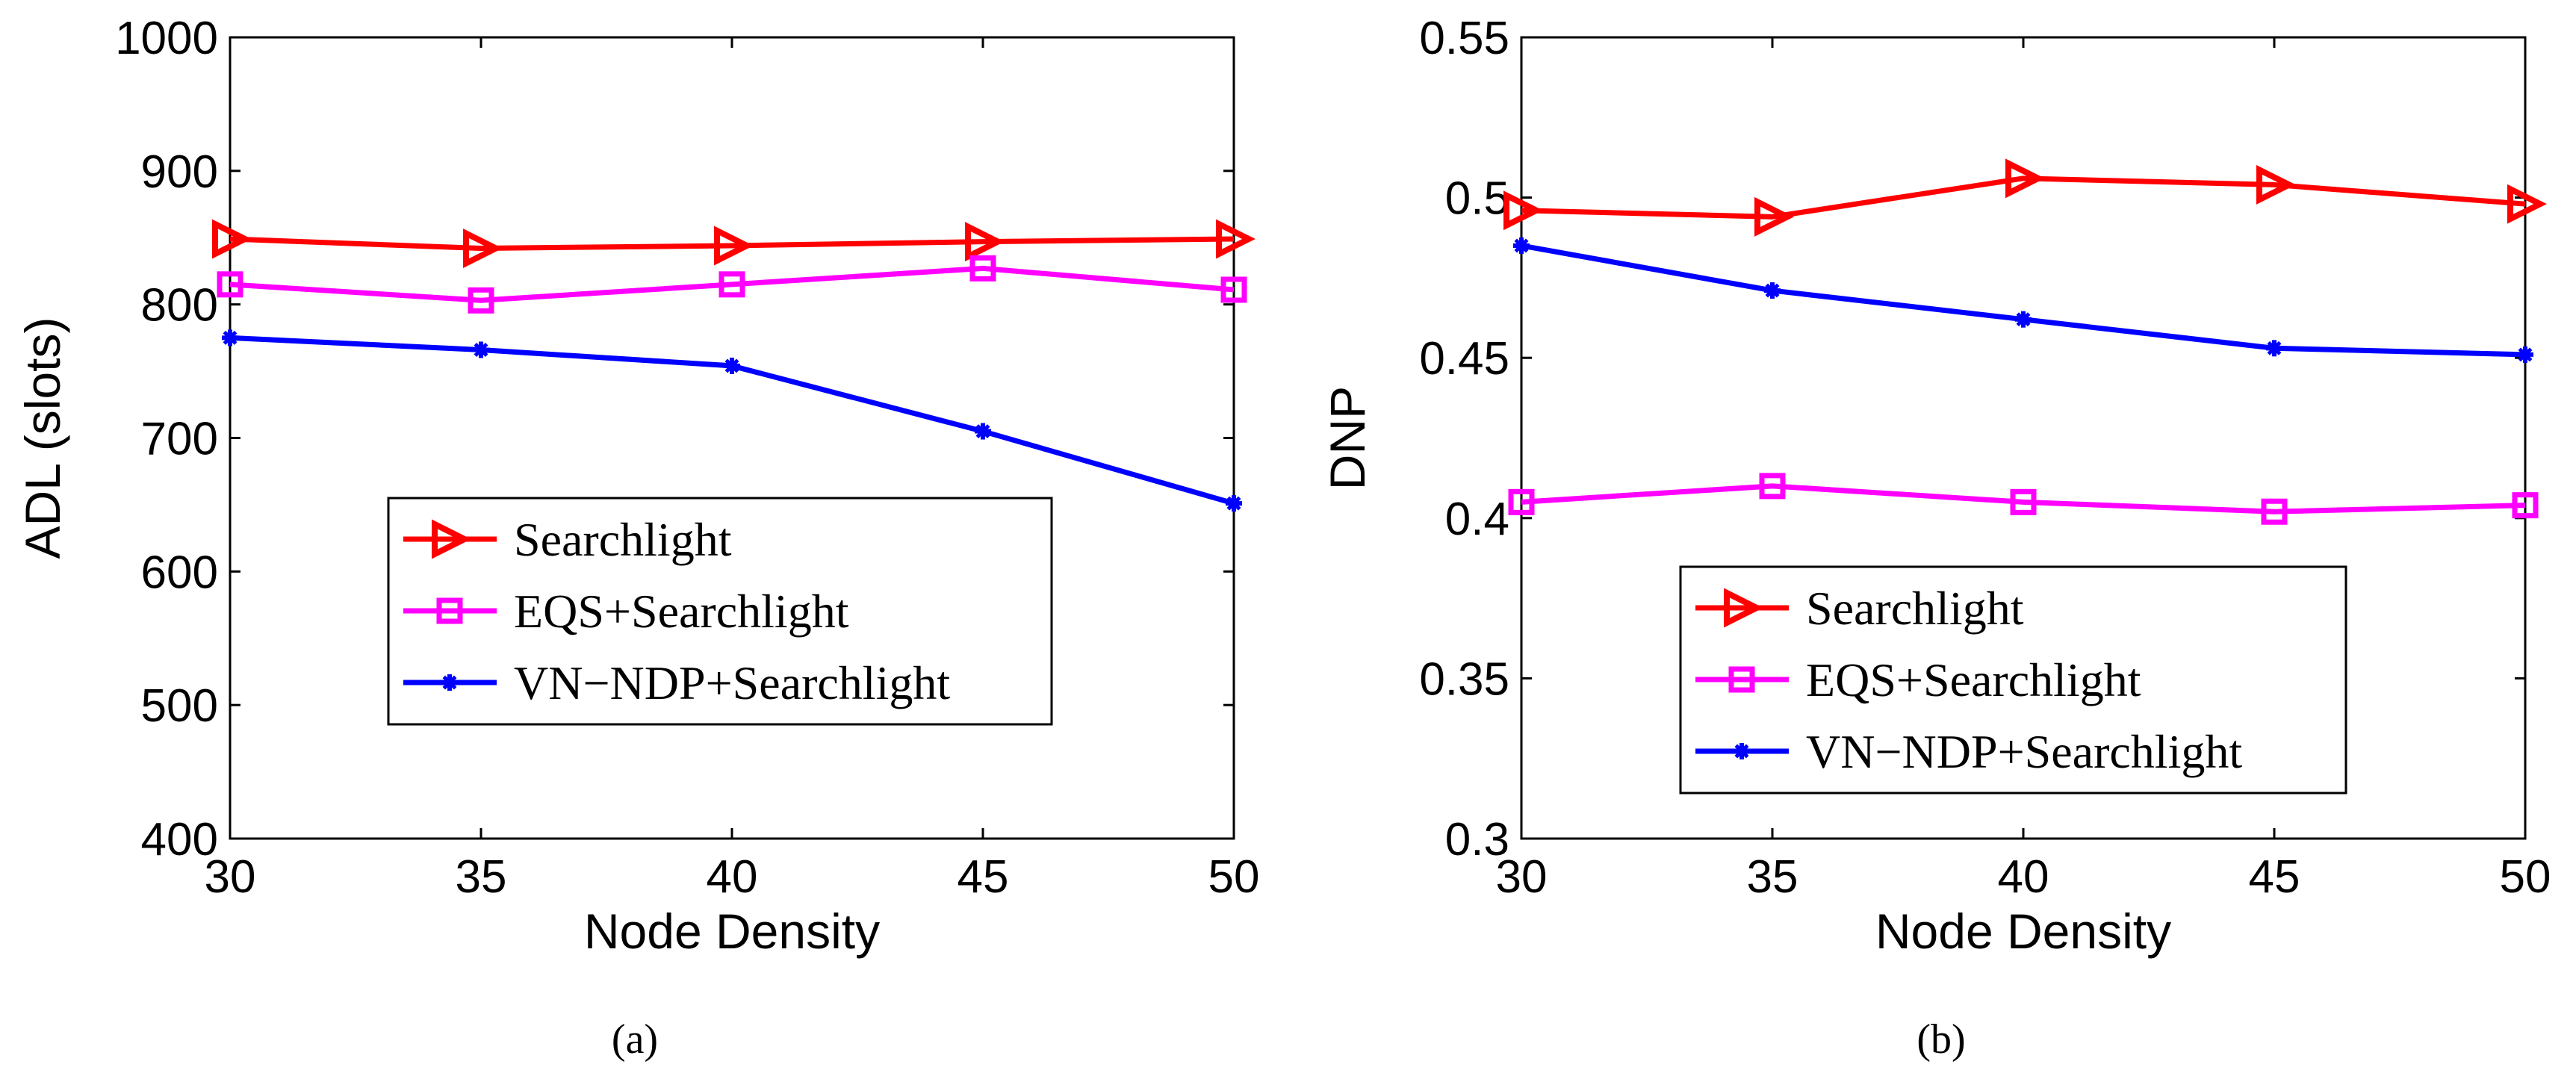 This screenshot has height=1085, width=2576. What do you see at coordinates (1477, 839) in the screenshot?
I see `y-tick-label: 0.3` at bounding box center [1477, 839].